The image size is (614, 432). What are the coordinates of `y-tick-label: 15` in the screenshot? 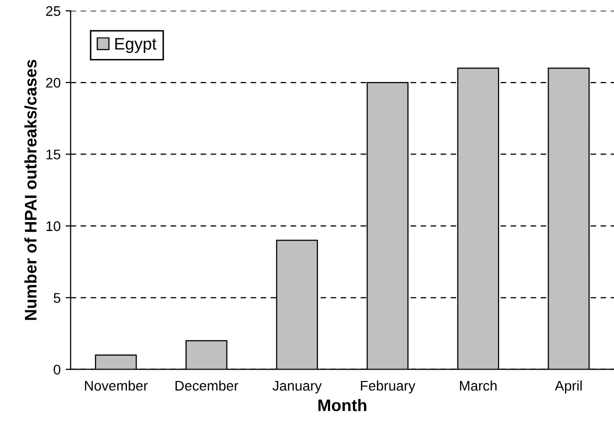 It's located at (53, 155).